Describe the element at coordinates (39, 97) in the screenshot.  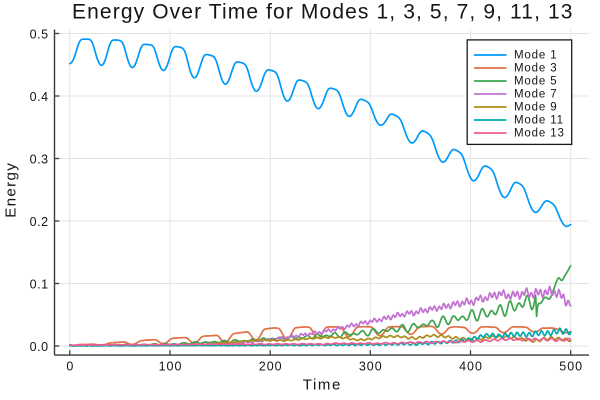
I see `svg-text: 0.4` at that location.